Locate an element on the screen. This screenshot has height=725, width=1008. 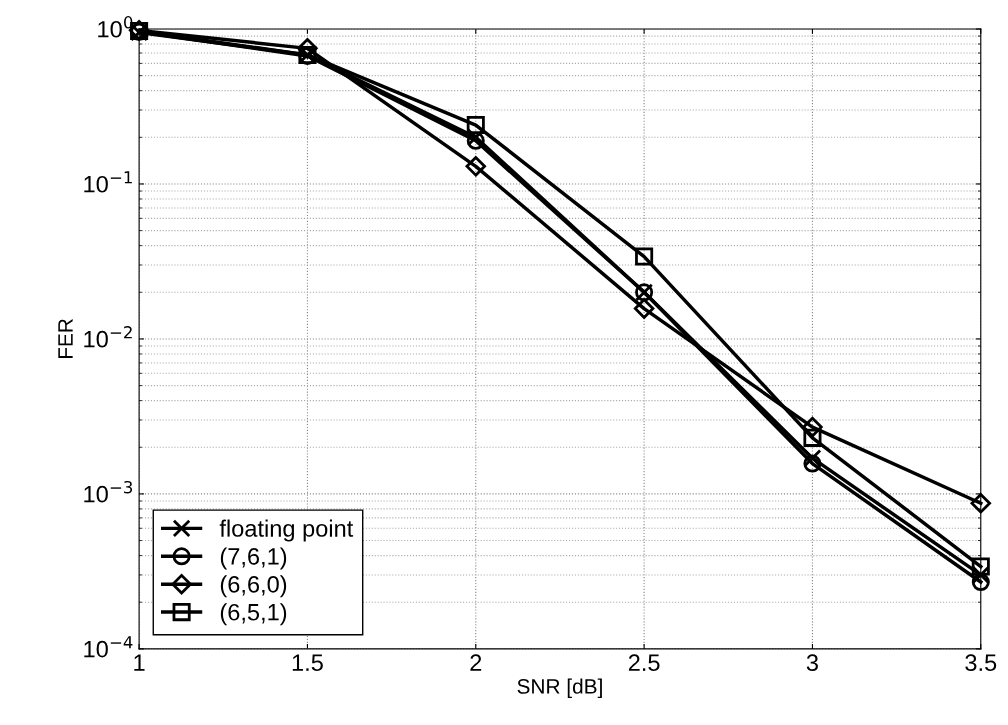
x-tick-label: 2.5 is located at coordinates (644, 663).